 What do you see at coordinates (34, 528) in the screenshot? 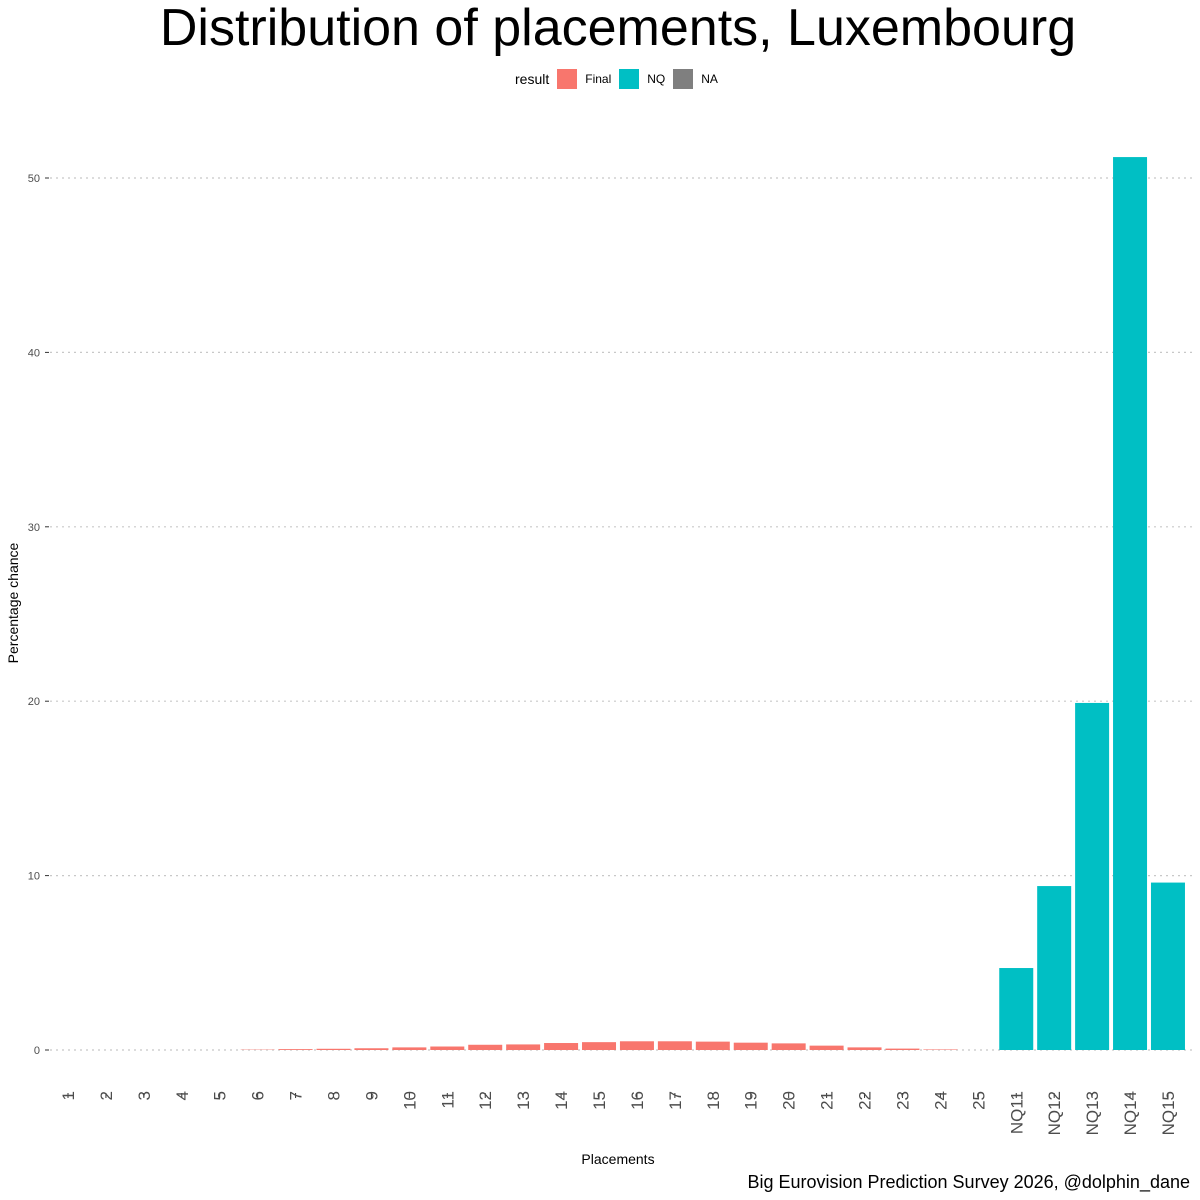
I see `y-tick-label: 30` at bounding box center [34, 528].